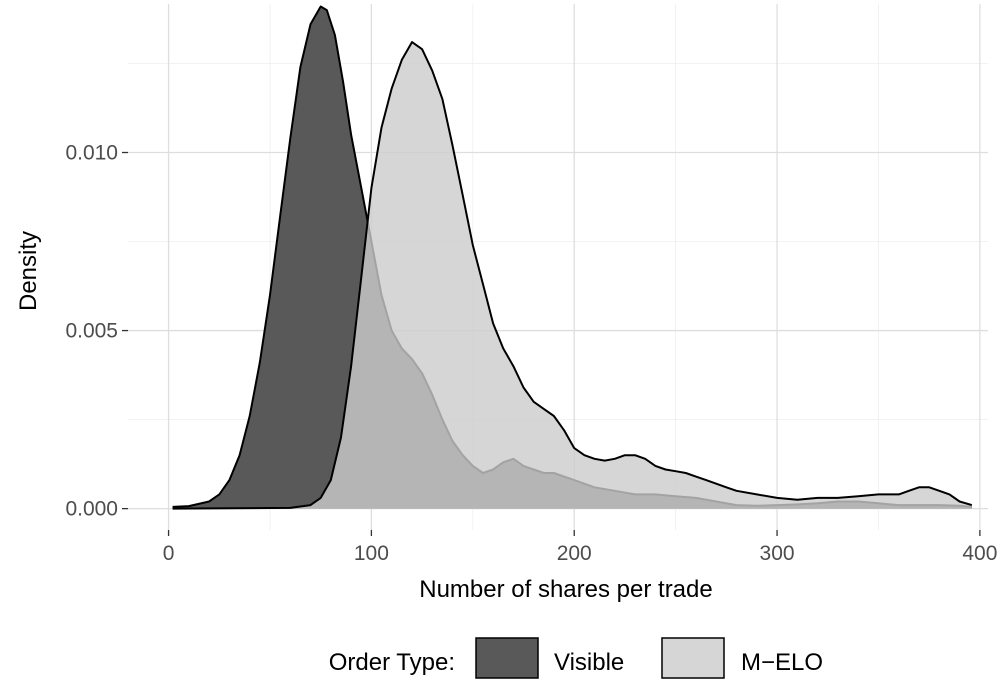  I want to click on legend-swatch-visible, so click(507, 658).